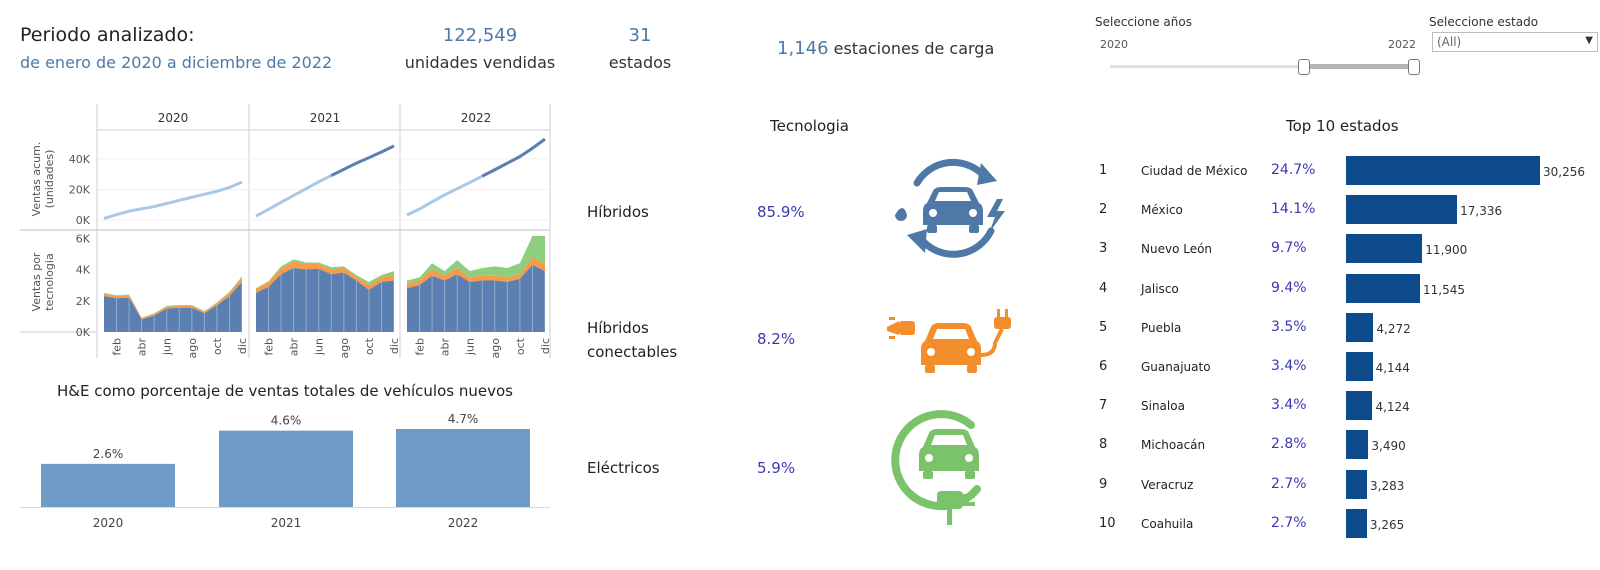 The width and height of the screenshot is (1600, 570). I want to click on technology-title: Tecnologia, so click(809, 126).